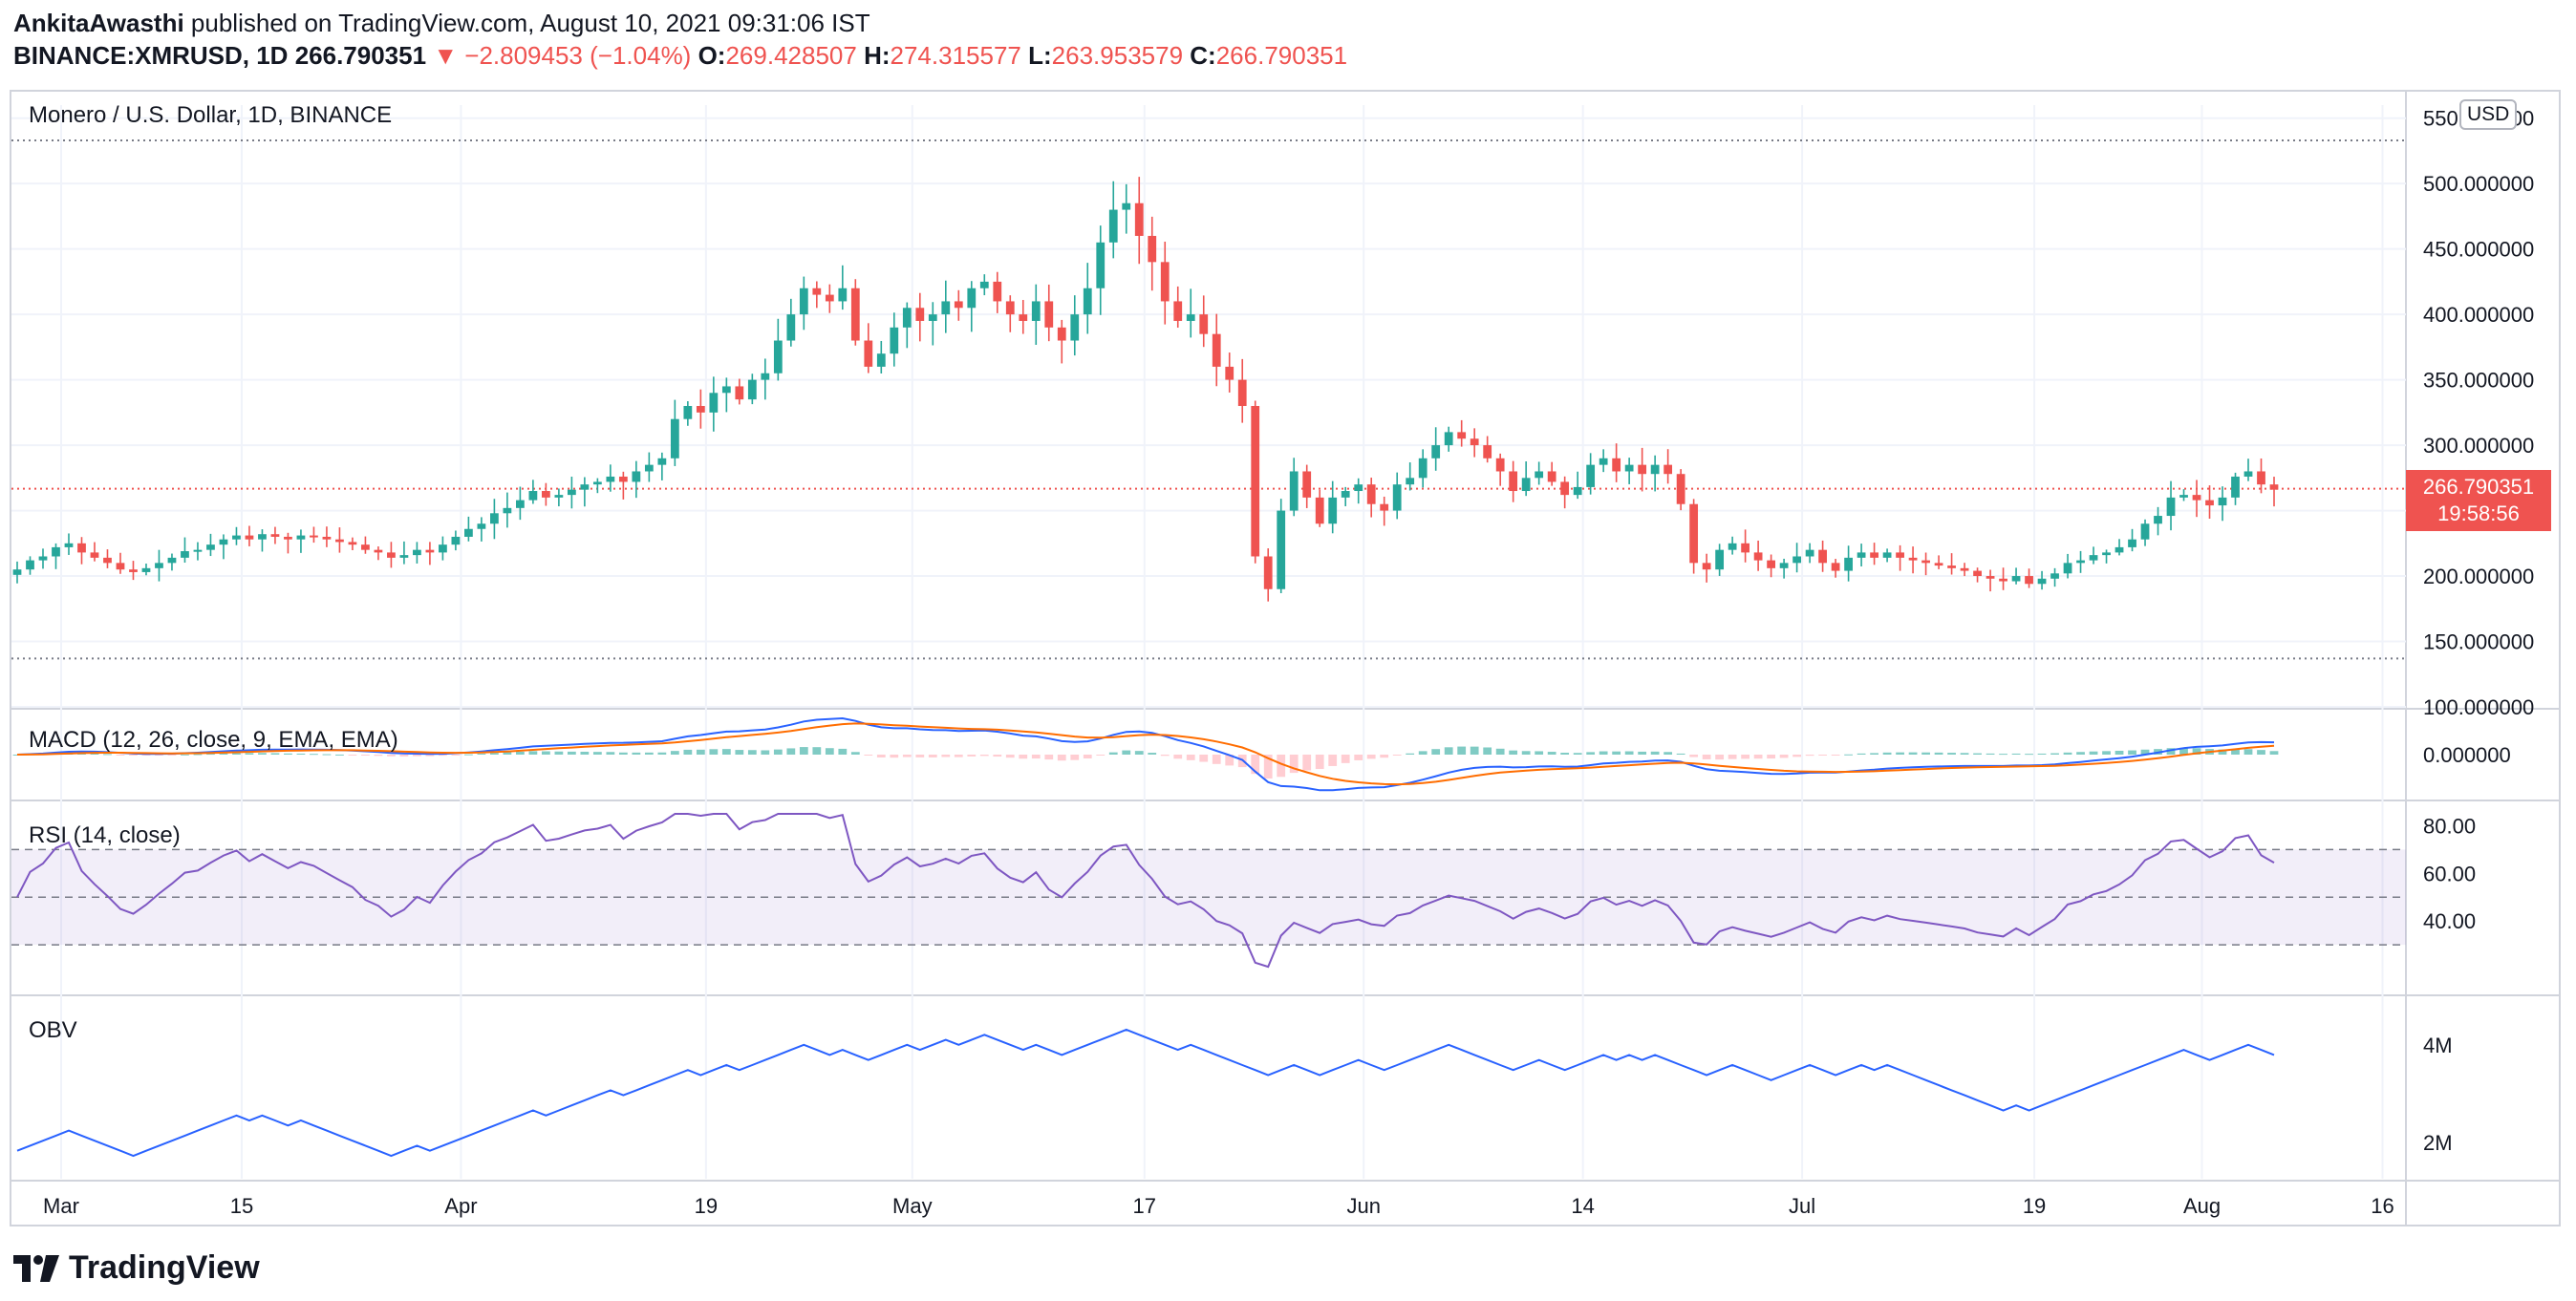 The height and width of the screenshot is (1301, 2576). I want to click on rsi-line, so click(1145, 891).